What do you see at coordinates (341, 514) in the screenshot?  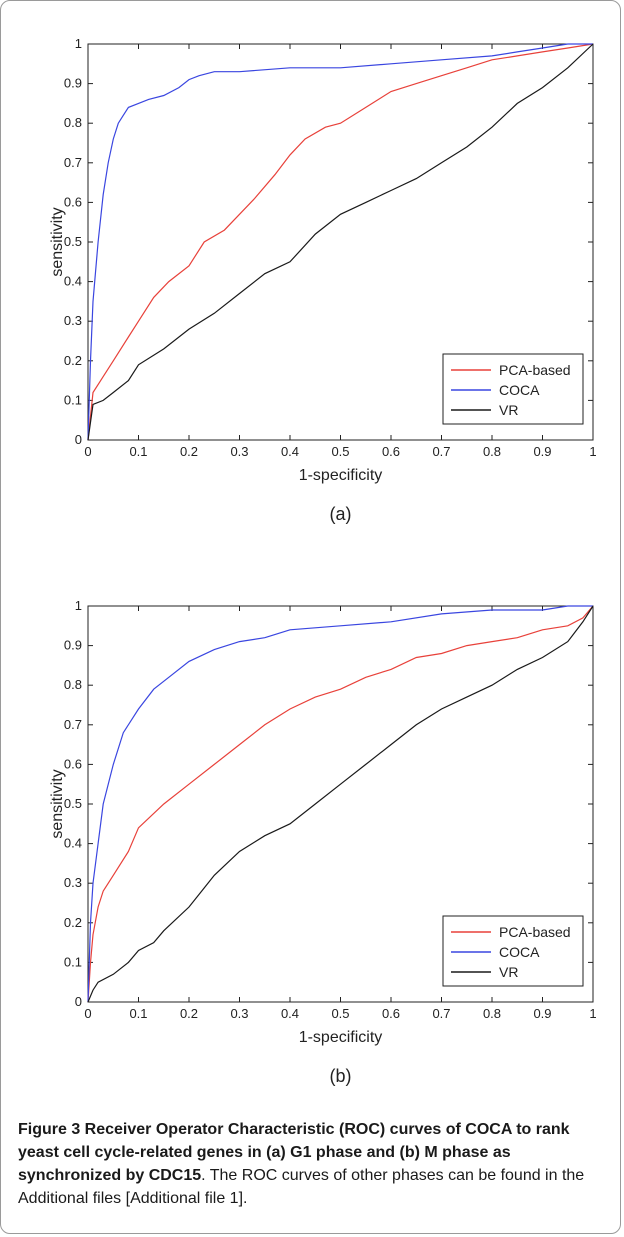 I see `panel-label: (a)` at bounding box center [341, 514].